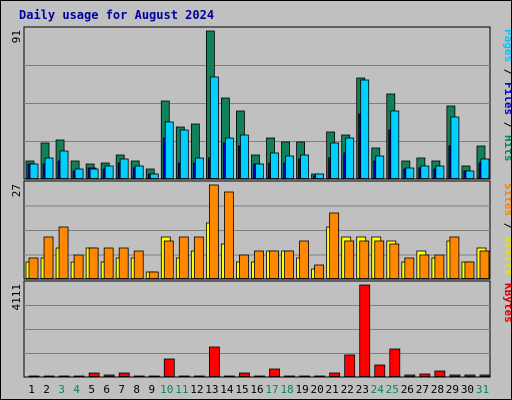 This screenshot has width=512, height=400. What do you see at coordinates (407, 389) in the screenshot?
I see `day-label: 26` at bounding box center [407, 389].